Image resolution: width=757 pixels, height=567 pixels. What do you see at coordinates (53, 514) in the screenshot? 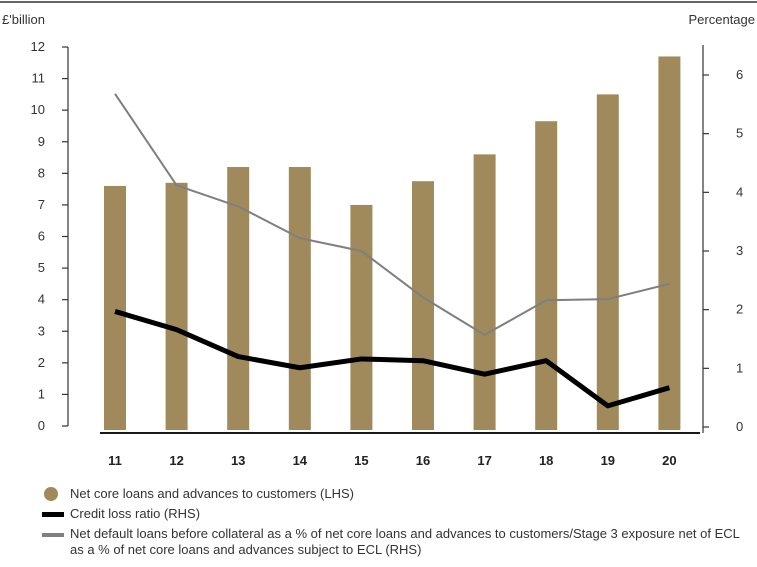
I see `legend-swatch-black-line` at bounding box center [53, 514].